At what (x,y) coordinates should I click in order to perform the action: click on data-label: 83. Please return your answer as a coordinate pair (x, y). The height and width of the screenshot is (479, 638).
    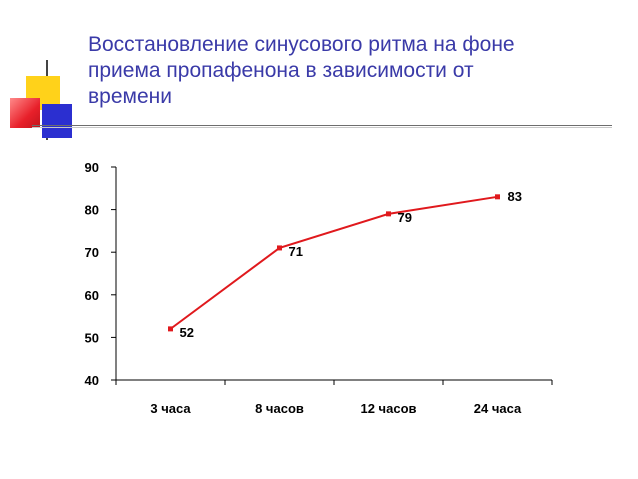
    Looking at the image, I should click on (515, 196).